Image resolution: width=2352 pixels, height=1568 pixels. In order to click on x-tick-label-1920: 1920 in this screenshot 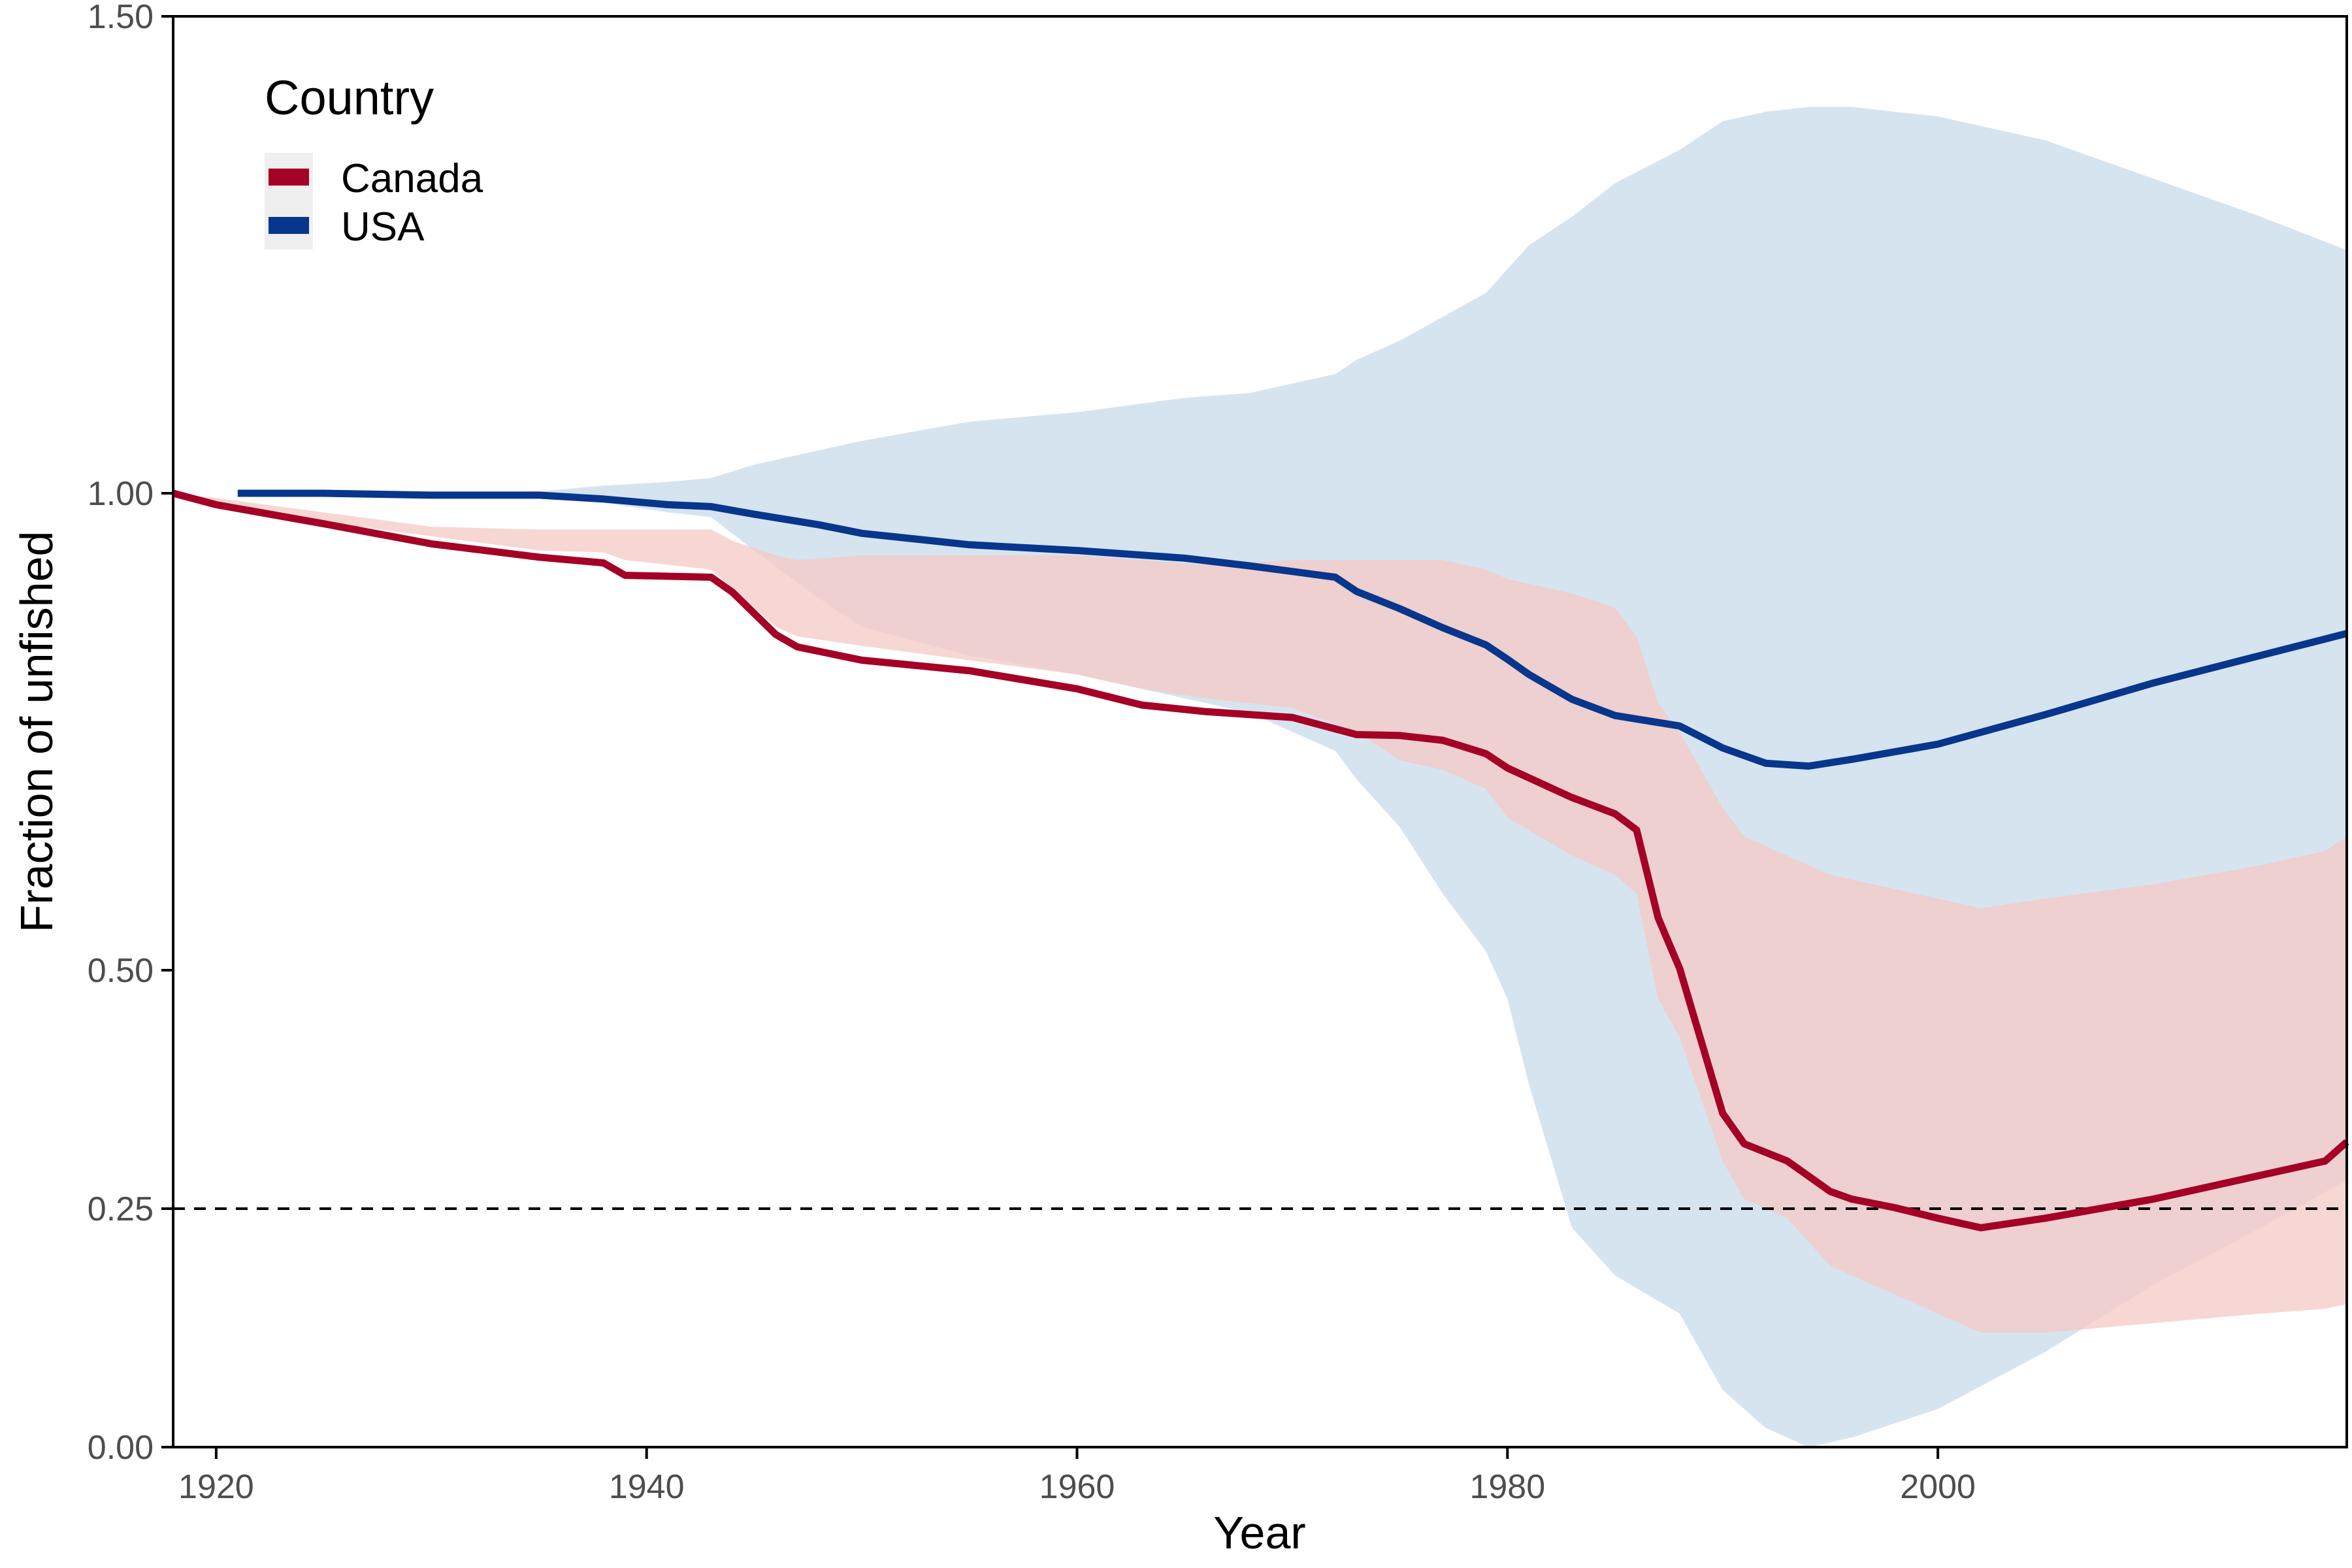, I will do `click(216, 1487)`.